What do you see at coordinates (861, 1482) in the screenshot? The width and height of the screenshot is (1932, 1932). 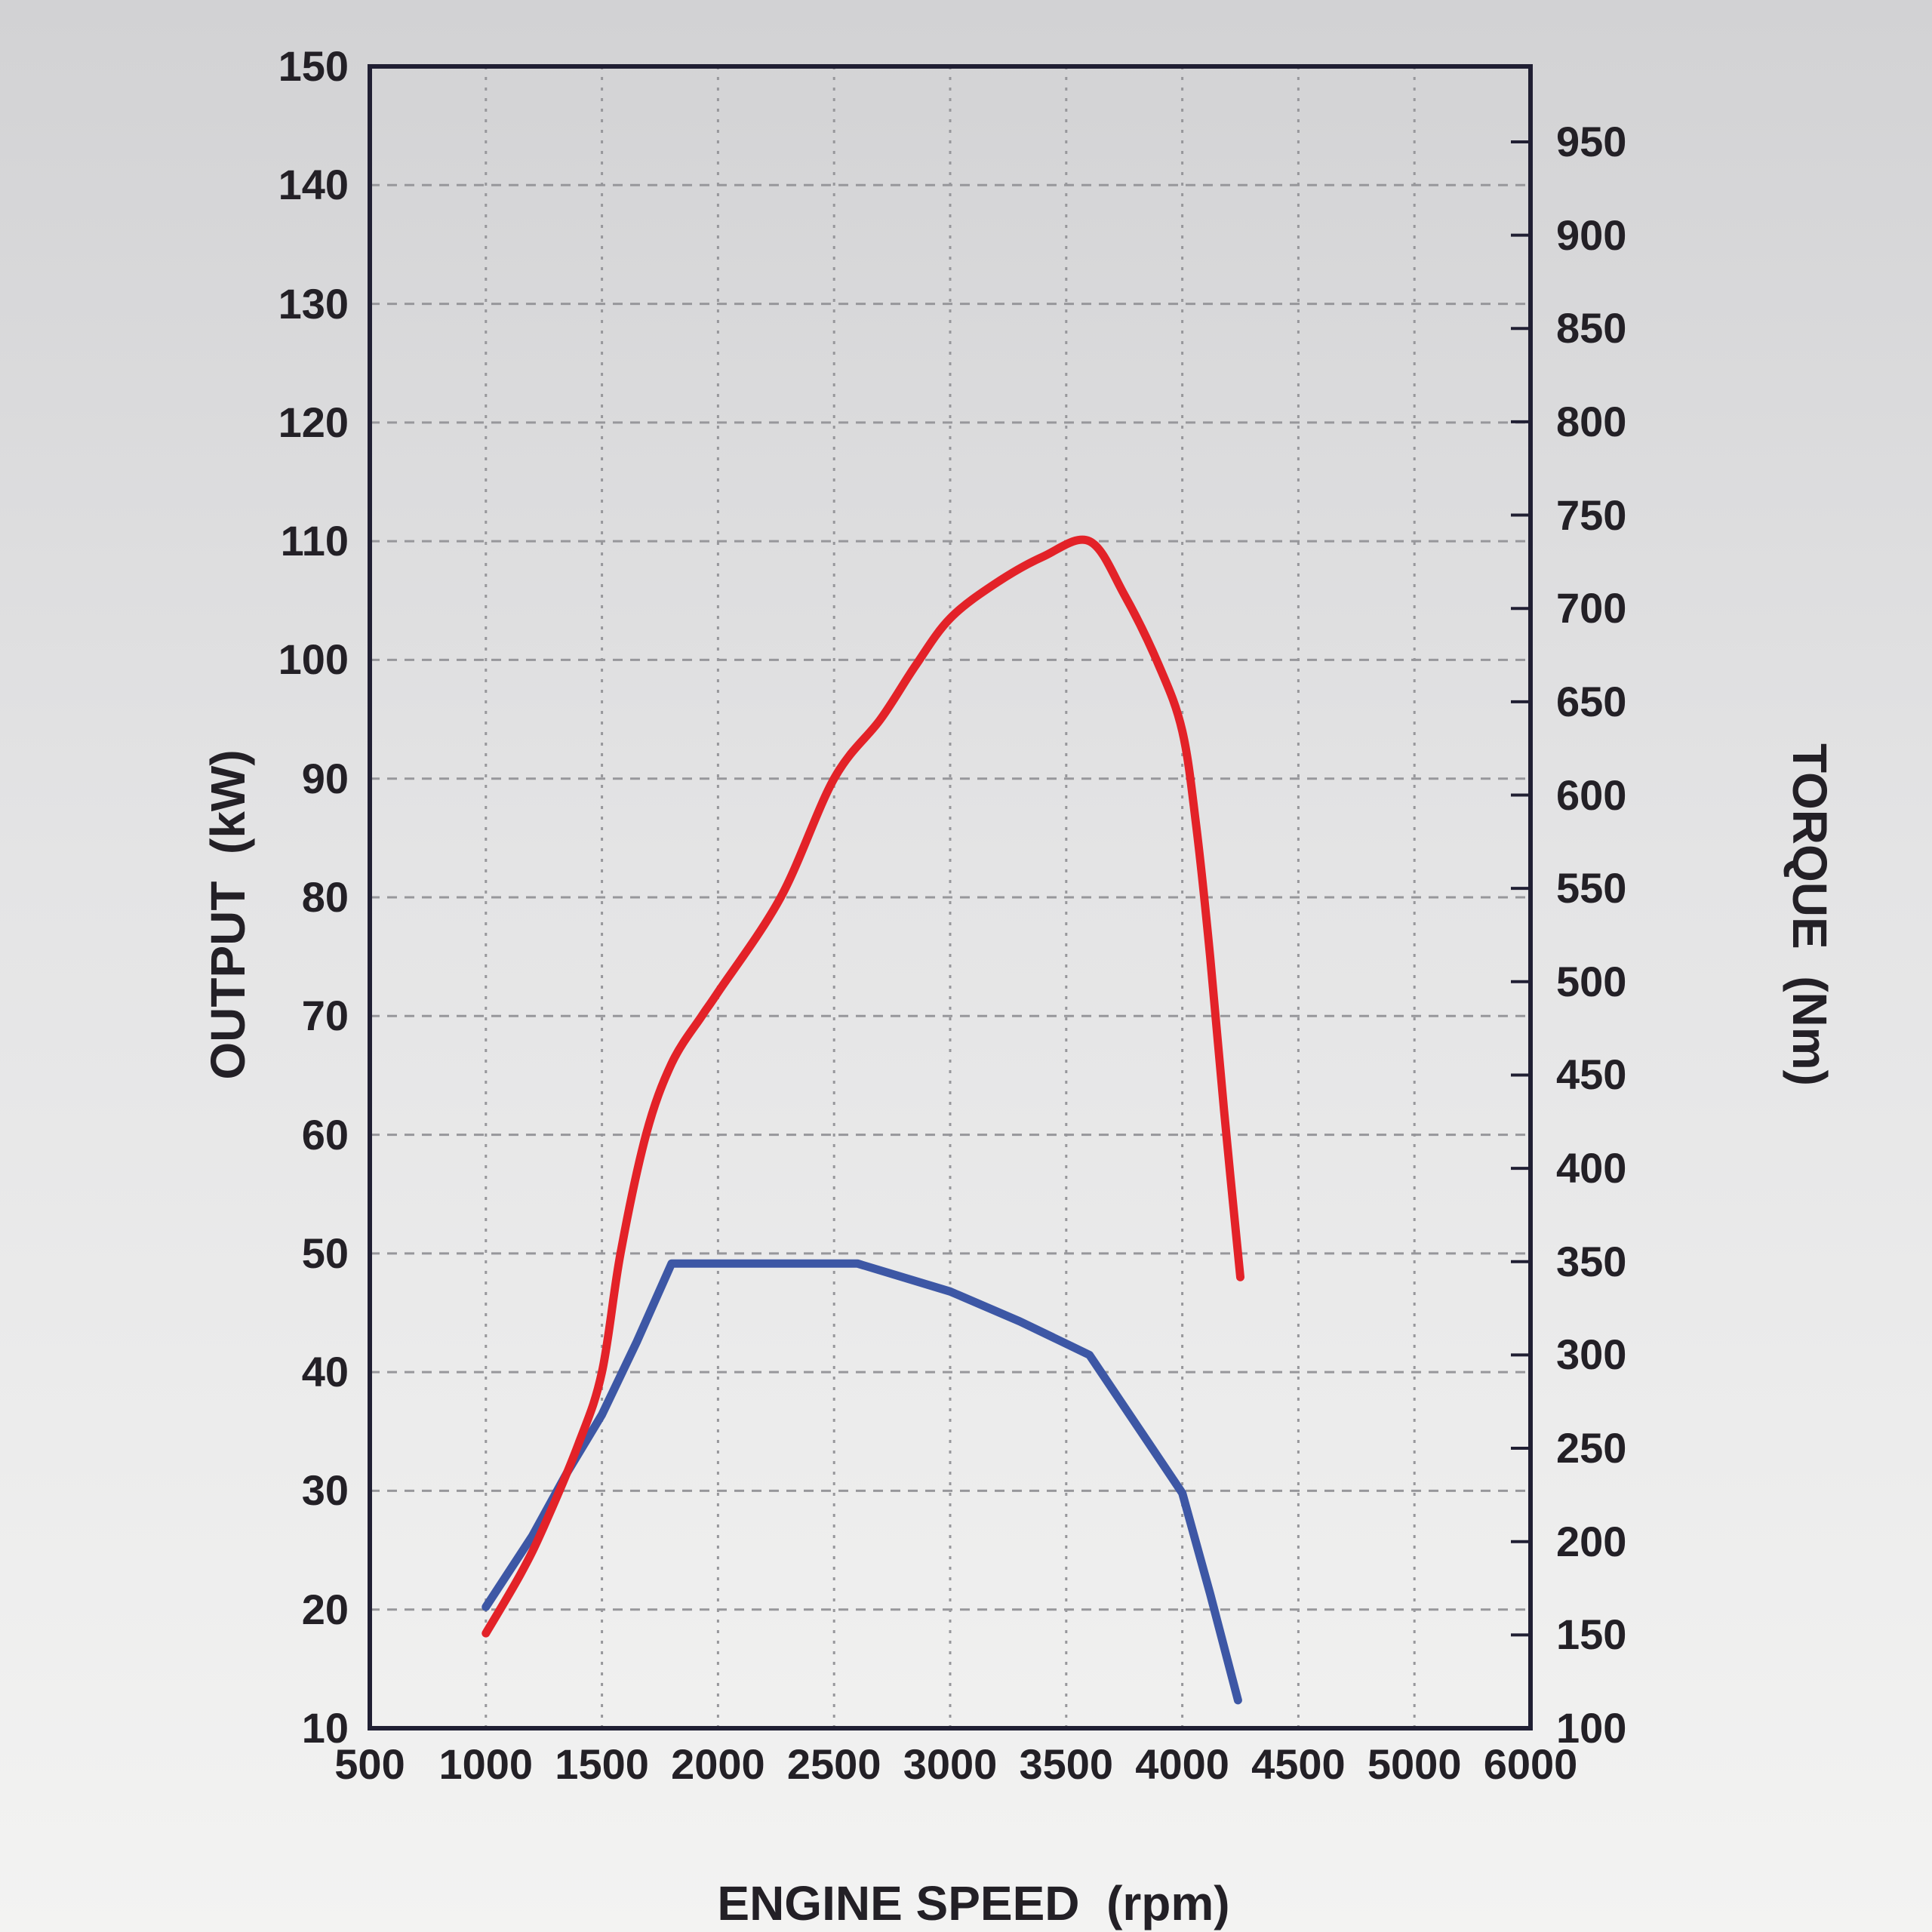 I see `series-torque-curve` at bounding box center [861, 1482].